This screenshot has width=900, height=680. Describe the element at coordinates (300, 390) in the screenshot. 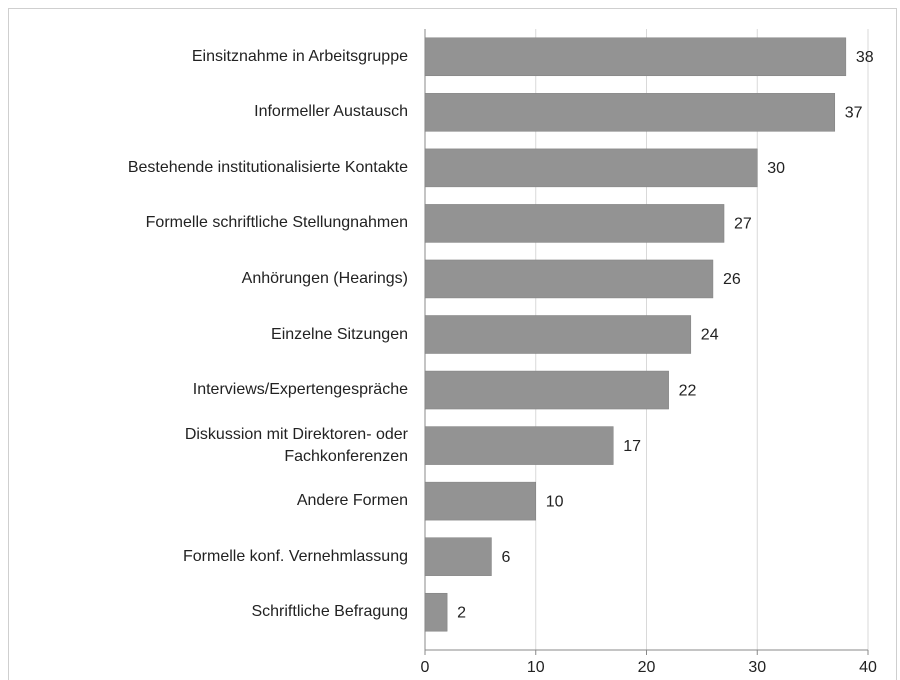

I see `y-tick-label: Interviews/Expertengespräche` at that location.